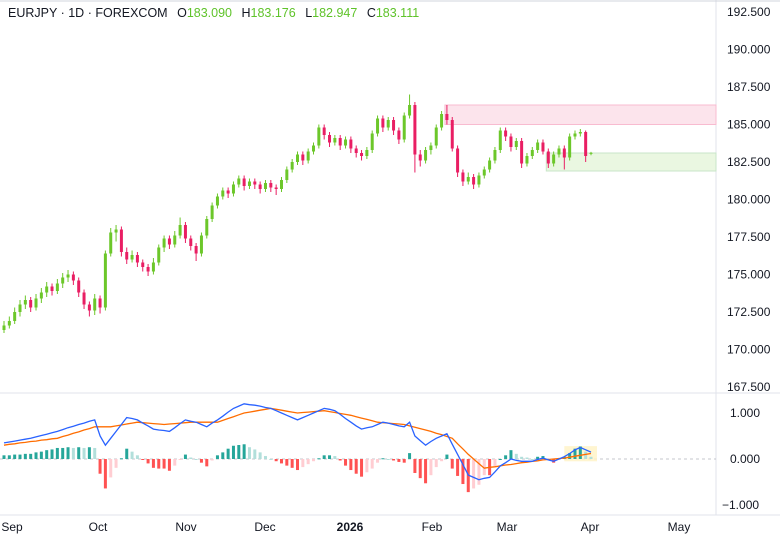  I want to click on time-axis-label: Nov, so click(186, 527).